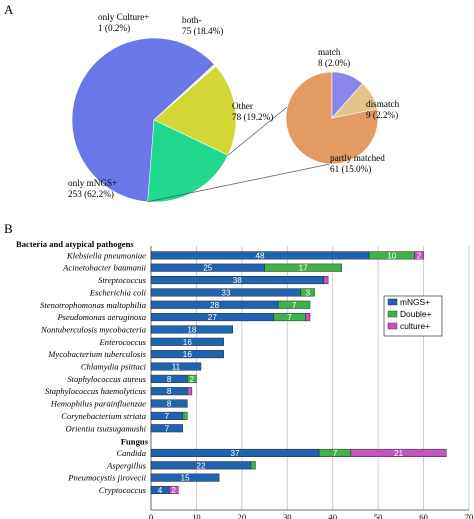 The width and height of the screenshot is (474, 519). Describe the element at coordinates (226, 292) in the screenshot. I see `value-label-escherichia-coli-mngs: 33` at that location.